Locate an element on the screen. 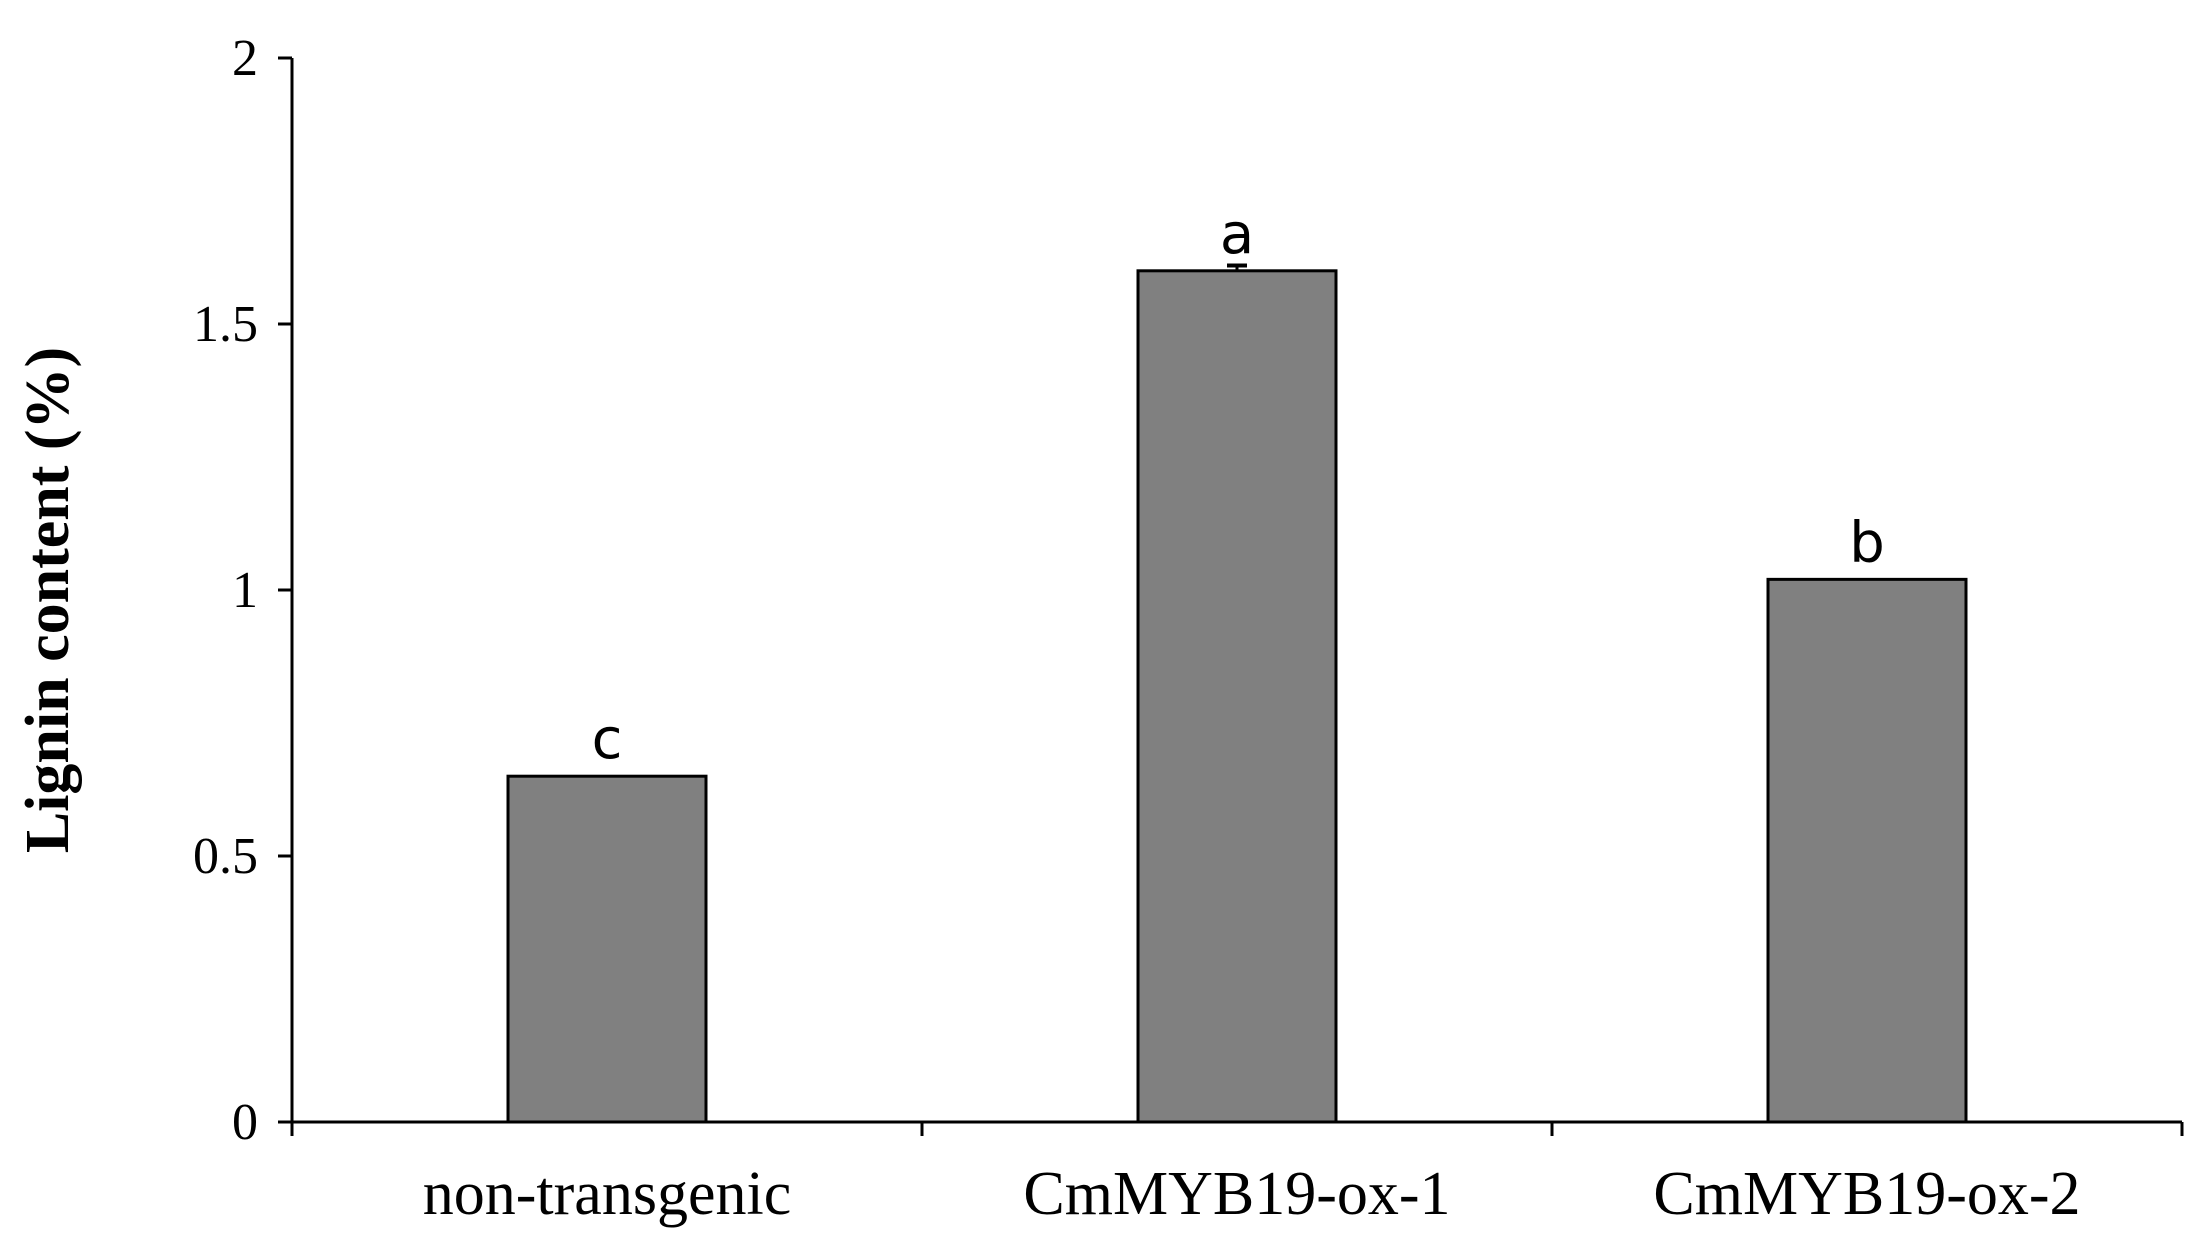  y-tick-label: 0.5 is located at coordinates (225, 856).